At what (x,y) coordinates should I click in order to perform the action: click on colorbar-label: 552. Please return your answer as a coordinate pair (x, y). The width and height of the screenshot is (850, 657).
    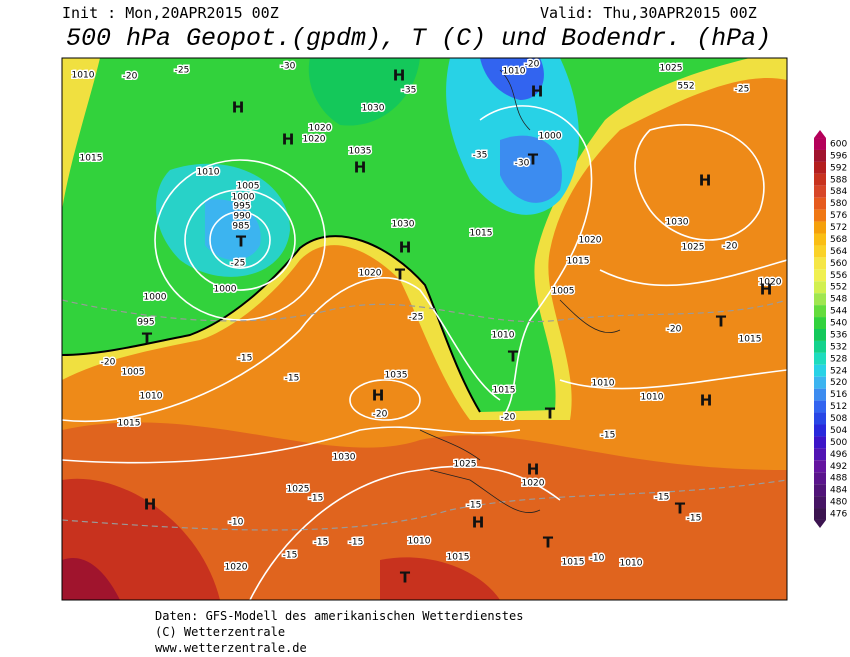
    Looking at the image, I should click on (838, 288).